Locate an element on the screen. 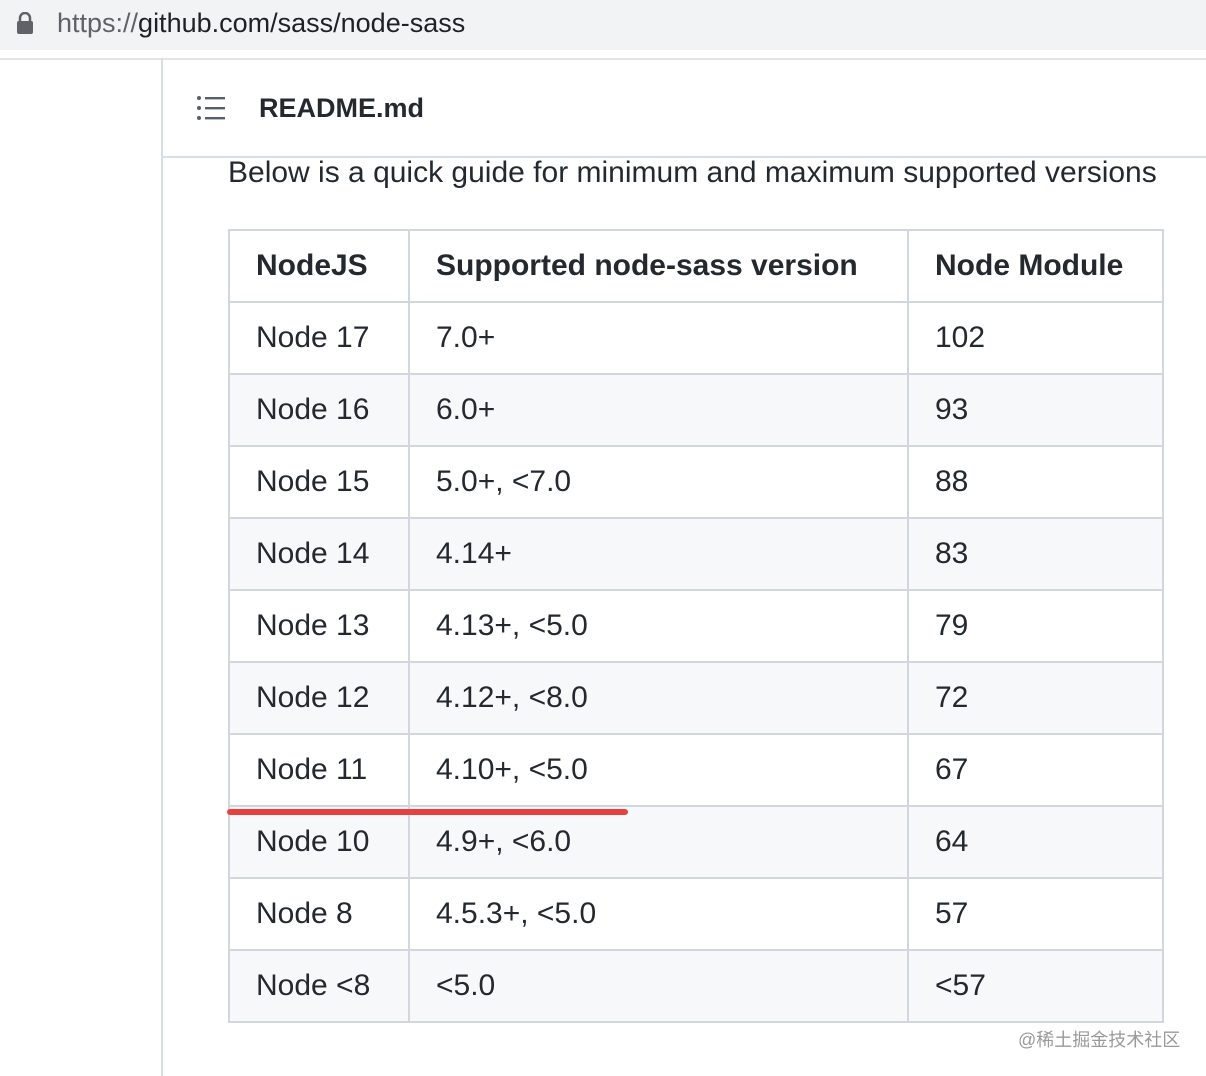 This screenshot has height=1076, width=1206. file-header is located at coordinates (684, 109).